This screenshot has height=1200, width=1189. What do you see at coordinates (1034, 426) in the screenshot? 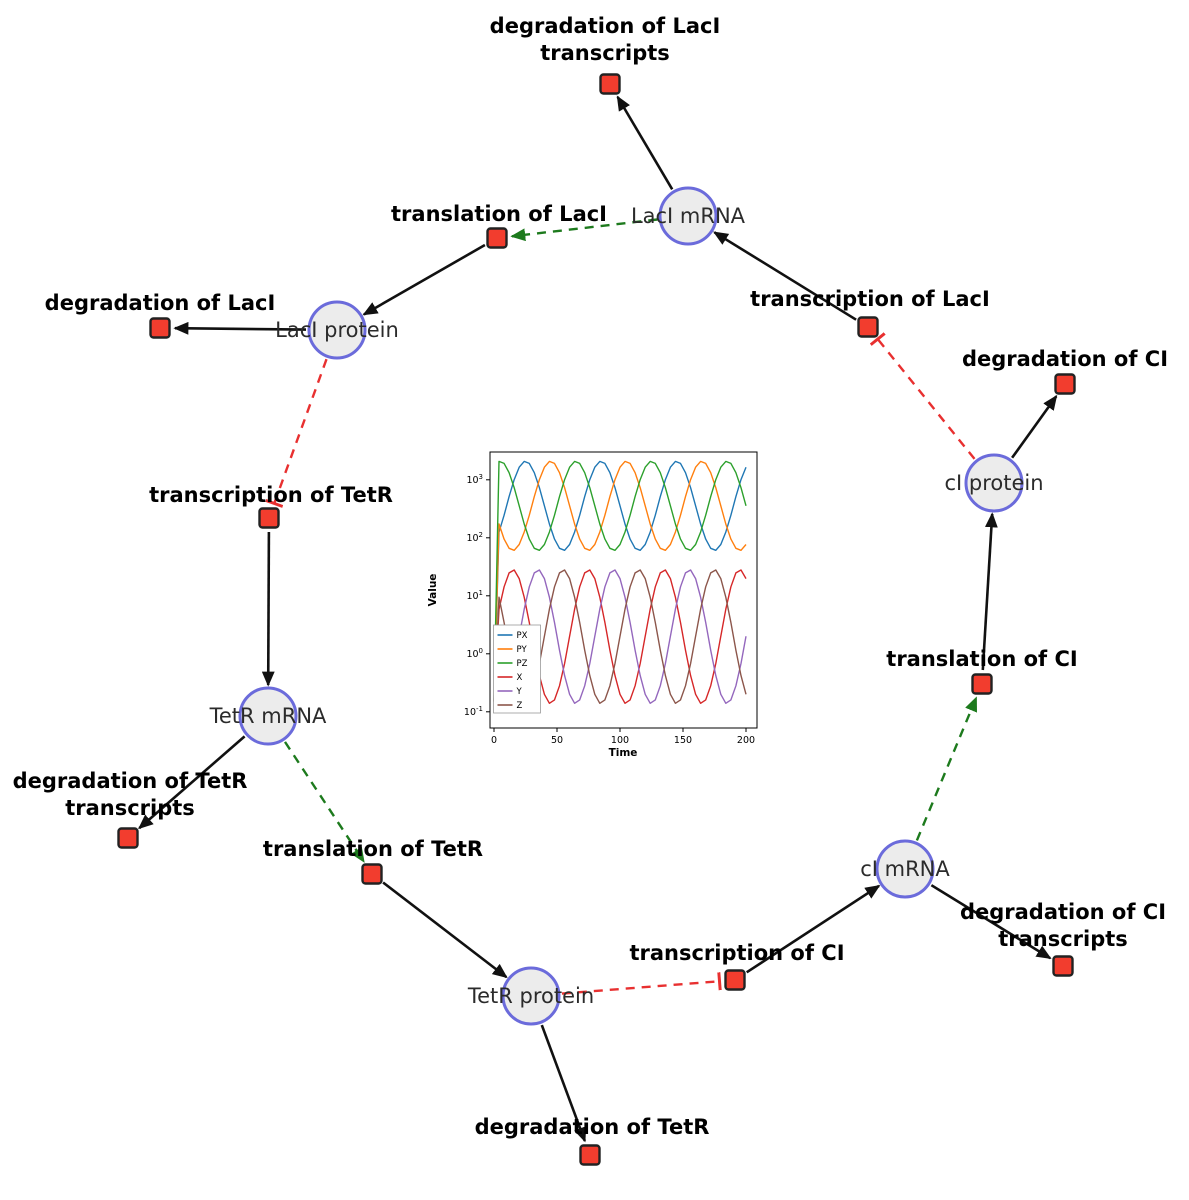
I see `edge-reaction-ci_protein-to-deg_ci` at bounding box center [1034, 426].